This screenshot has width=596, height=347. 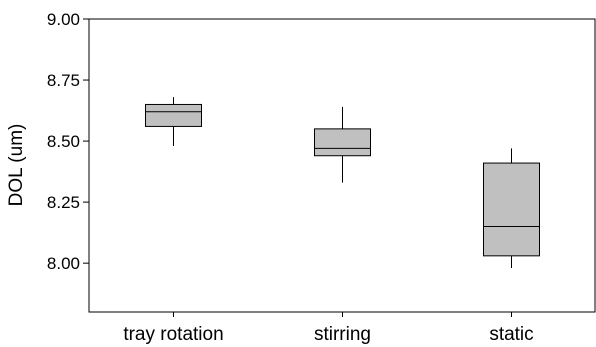 What do you see at coordinates (63, 80) in the screenshot?
I see `y-tick-label: 8.75` at bounding box center [63, 80].